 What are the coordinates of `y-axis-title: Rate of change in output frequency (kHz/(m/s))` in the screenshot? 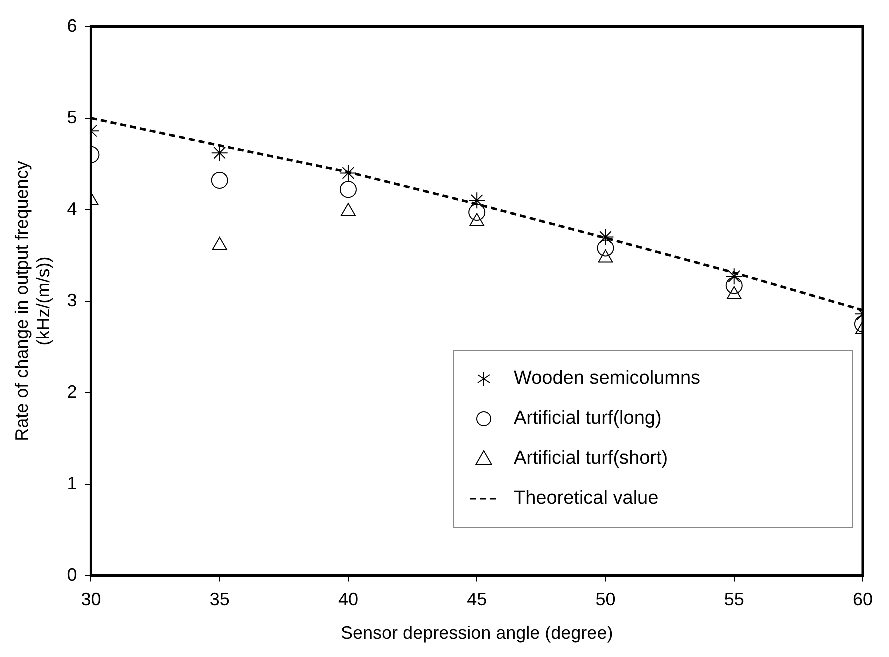 It's located at (33, 301).